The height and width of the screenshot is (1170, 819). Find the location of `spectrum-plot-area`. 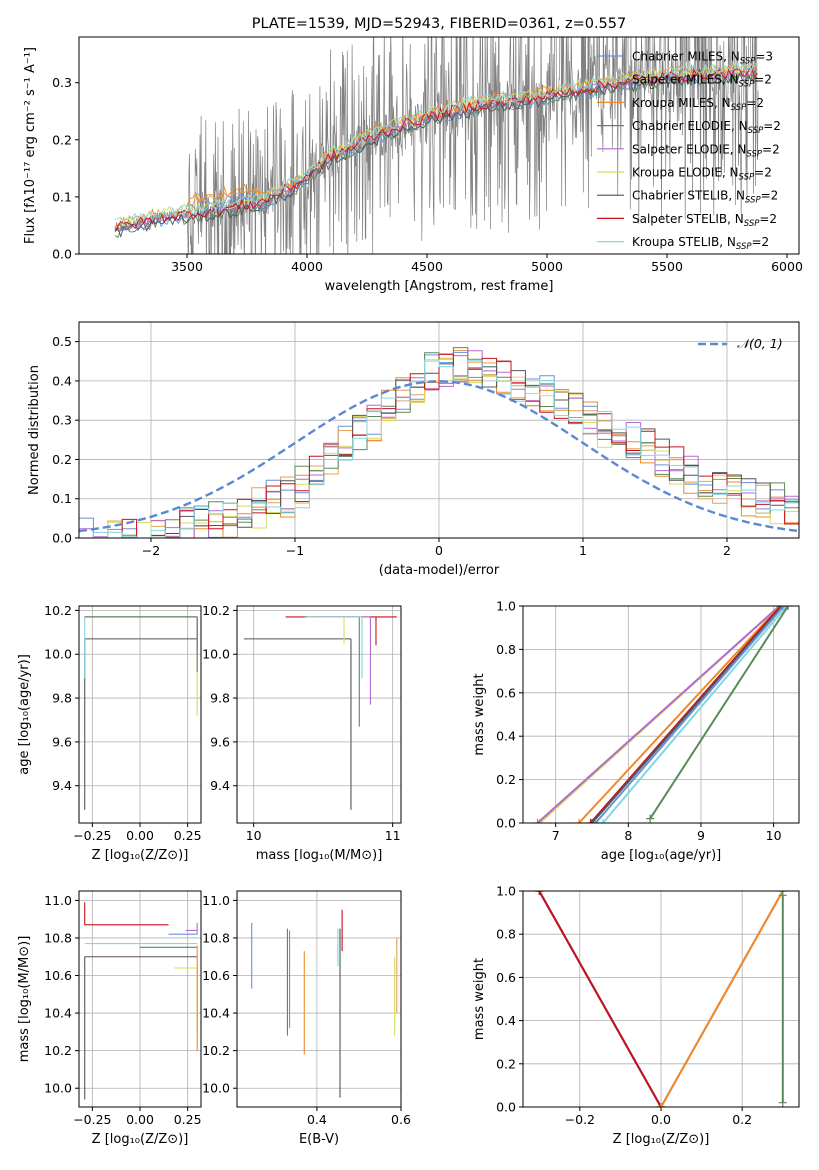

spectrum-plot-area is located at coordinates (436, 145).